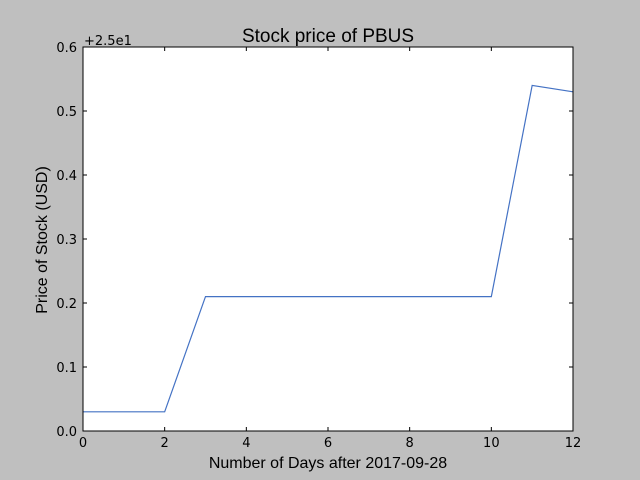 This screenshot has height=480, width=640. Describe the element at coordinates (66, 112) in the screenshot. I see `y-tick-label: 0.5` at that location.